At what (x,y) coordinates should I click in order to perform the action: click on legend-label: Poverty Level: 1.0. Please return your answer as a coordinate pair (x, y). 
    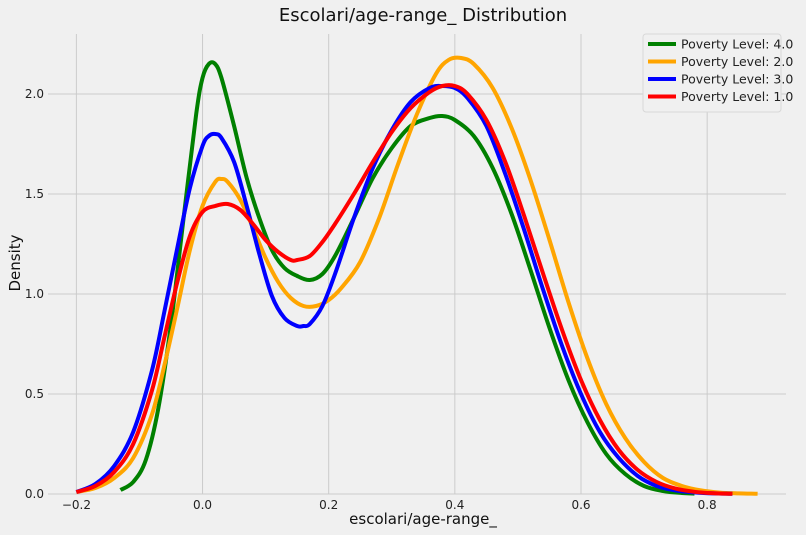
    Looking at the image, I should click on (737, 96).